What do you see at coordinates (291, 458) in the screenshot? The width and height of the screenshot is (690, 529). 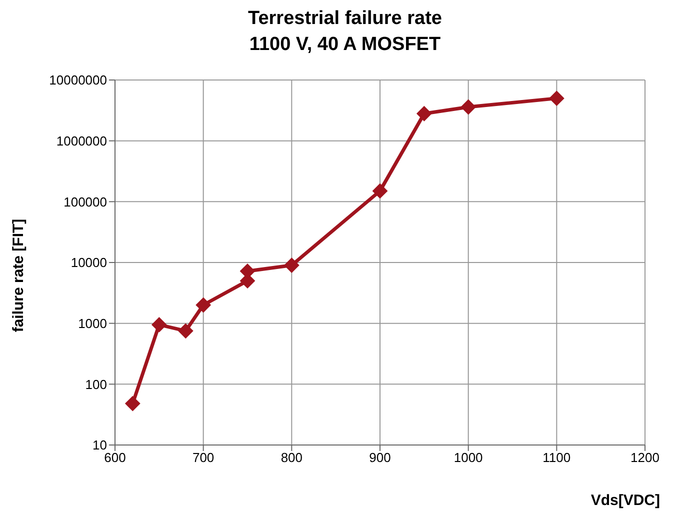 I see `x-tick-label: 800` at bounding box center [291, 458].